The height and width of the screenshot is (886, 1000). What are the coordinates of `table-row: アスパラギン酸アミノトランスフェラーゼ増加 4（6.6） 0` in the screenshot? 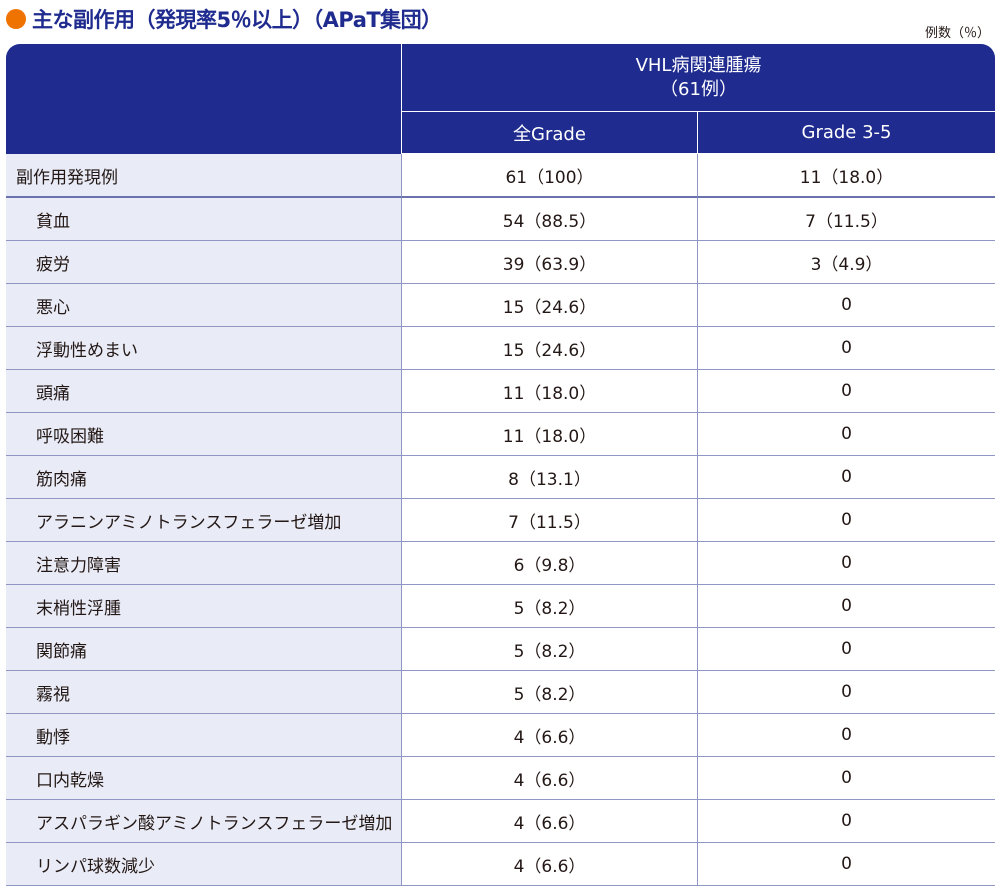 It's located at (501, 821).